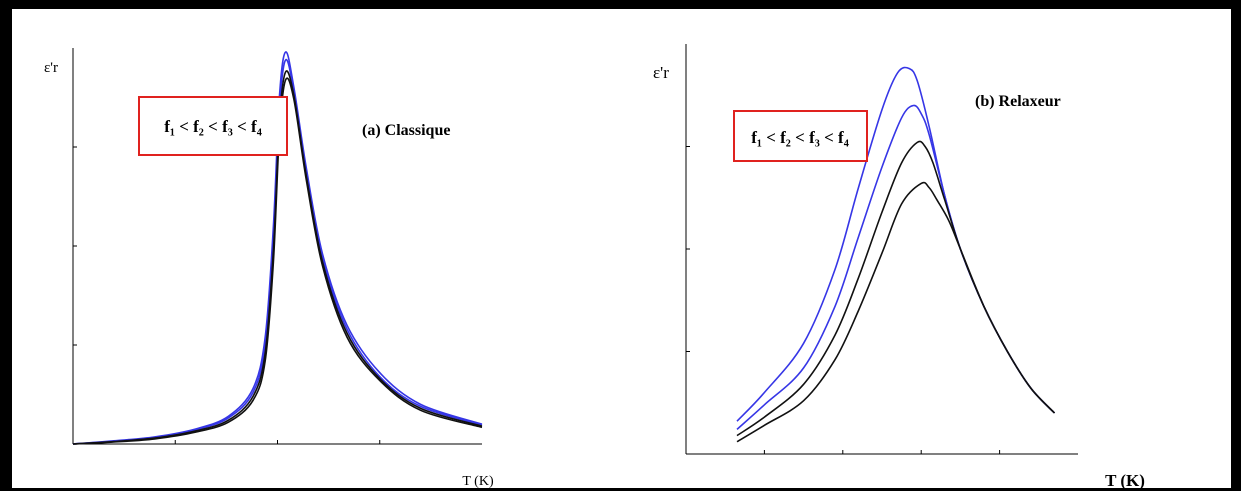  What do you see at coordinates (1018, 101) in the screenshot?
I see `chart-title: (b) Relaxeur` at bounding box center [1018, 101].